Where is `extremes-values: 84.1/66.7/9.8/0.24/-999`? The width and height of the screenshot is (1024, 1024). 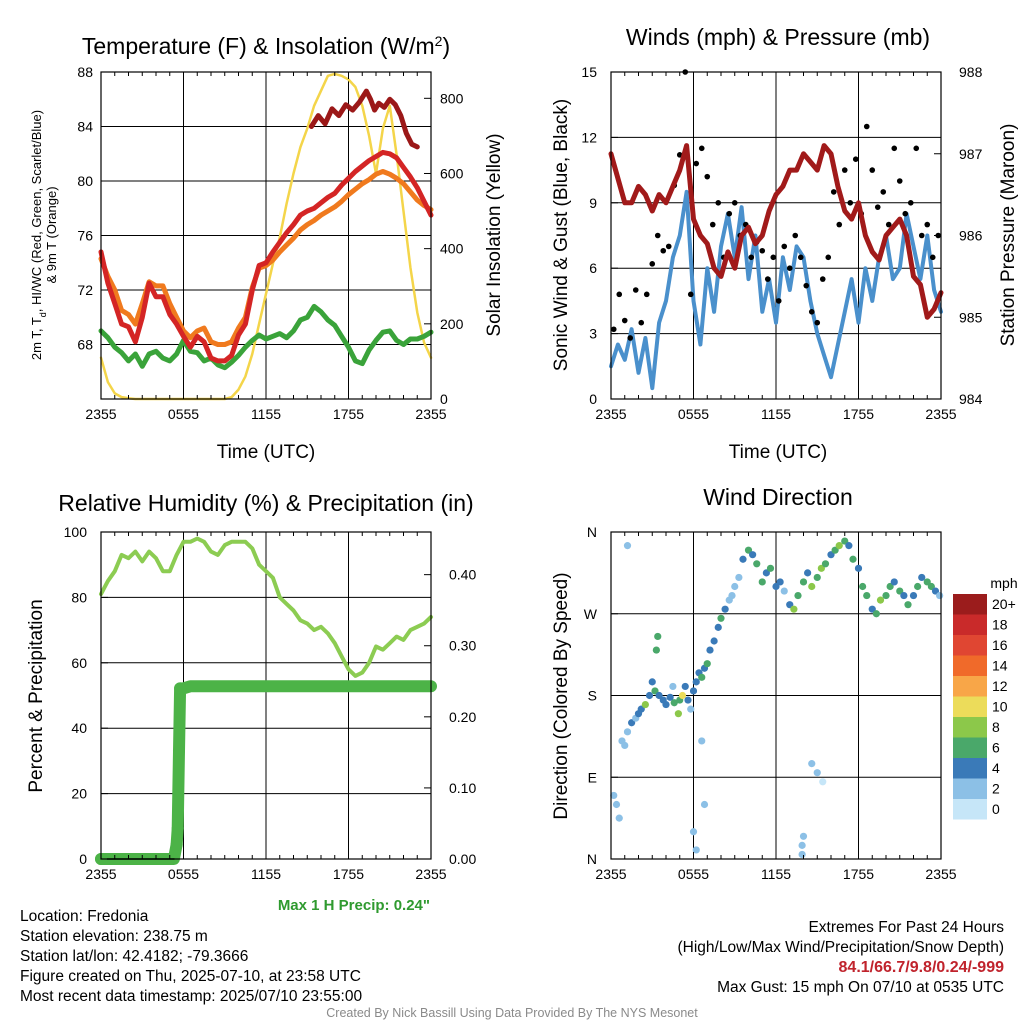 extremes-values: 84.1/66.7/9.8/0.24/-999 is located at coordinates (921, 967).